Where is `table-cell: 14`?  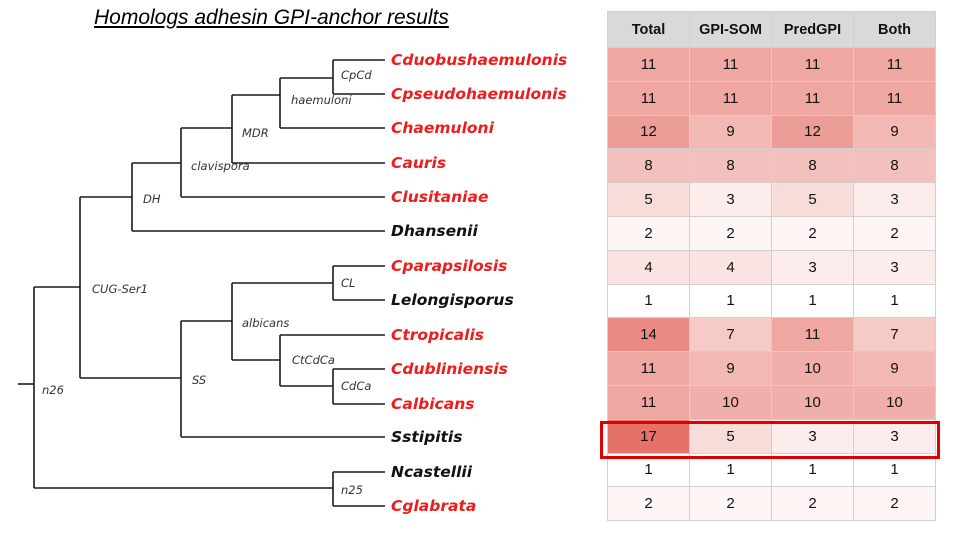 table-cell: 14 is located at coordinates (648, 335).